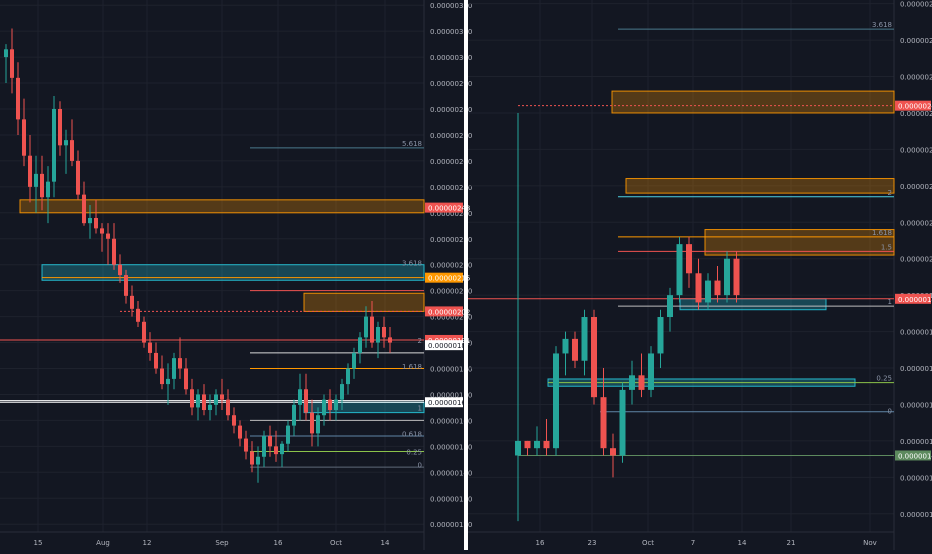 This screenshot has width=932, height=554. Describe the element at coordinates (451, 214) in the screenshot. I see `y-tick-label: 0.00000240` at that location.